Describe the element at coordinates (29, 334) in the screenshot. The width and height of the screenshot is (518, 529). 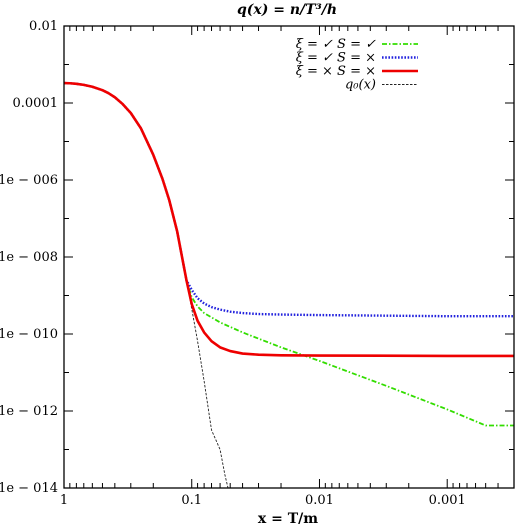
I see `y-tick-label: 1e − 010` at that location.